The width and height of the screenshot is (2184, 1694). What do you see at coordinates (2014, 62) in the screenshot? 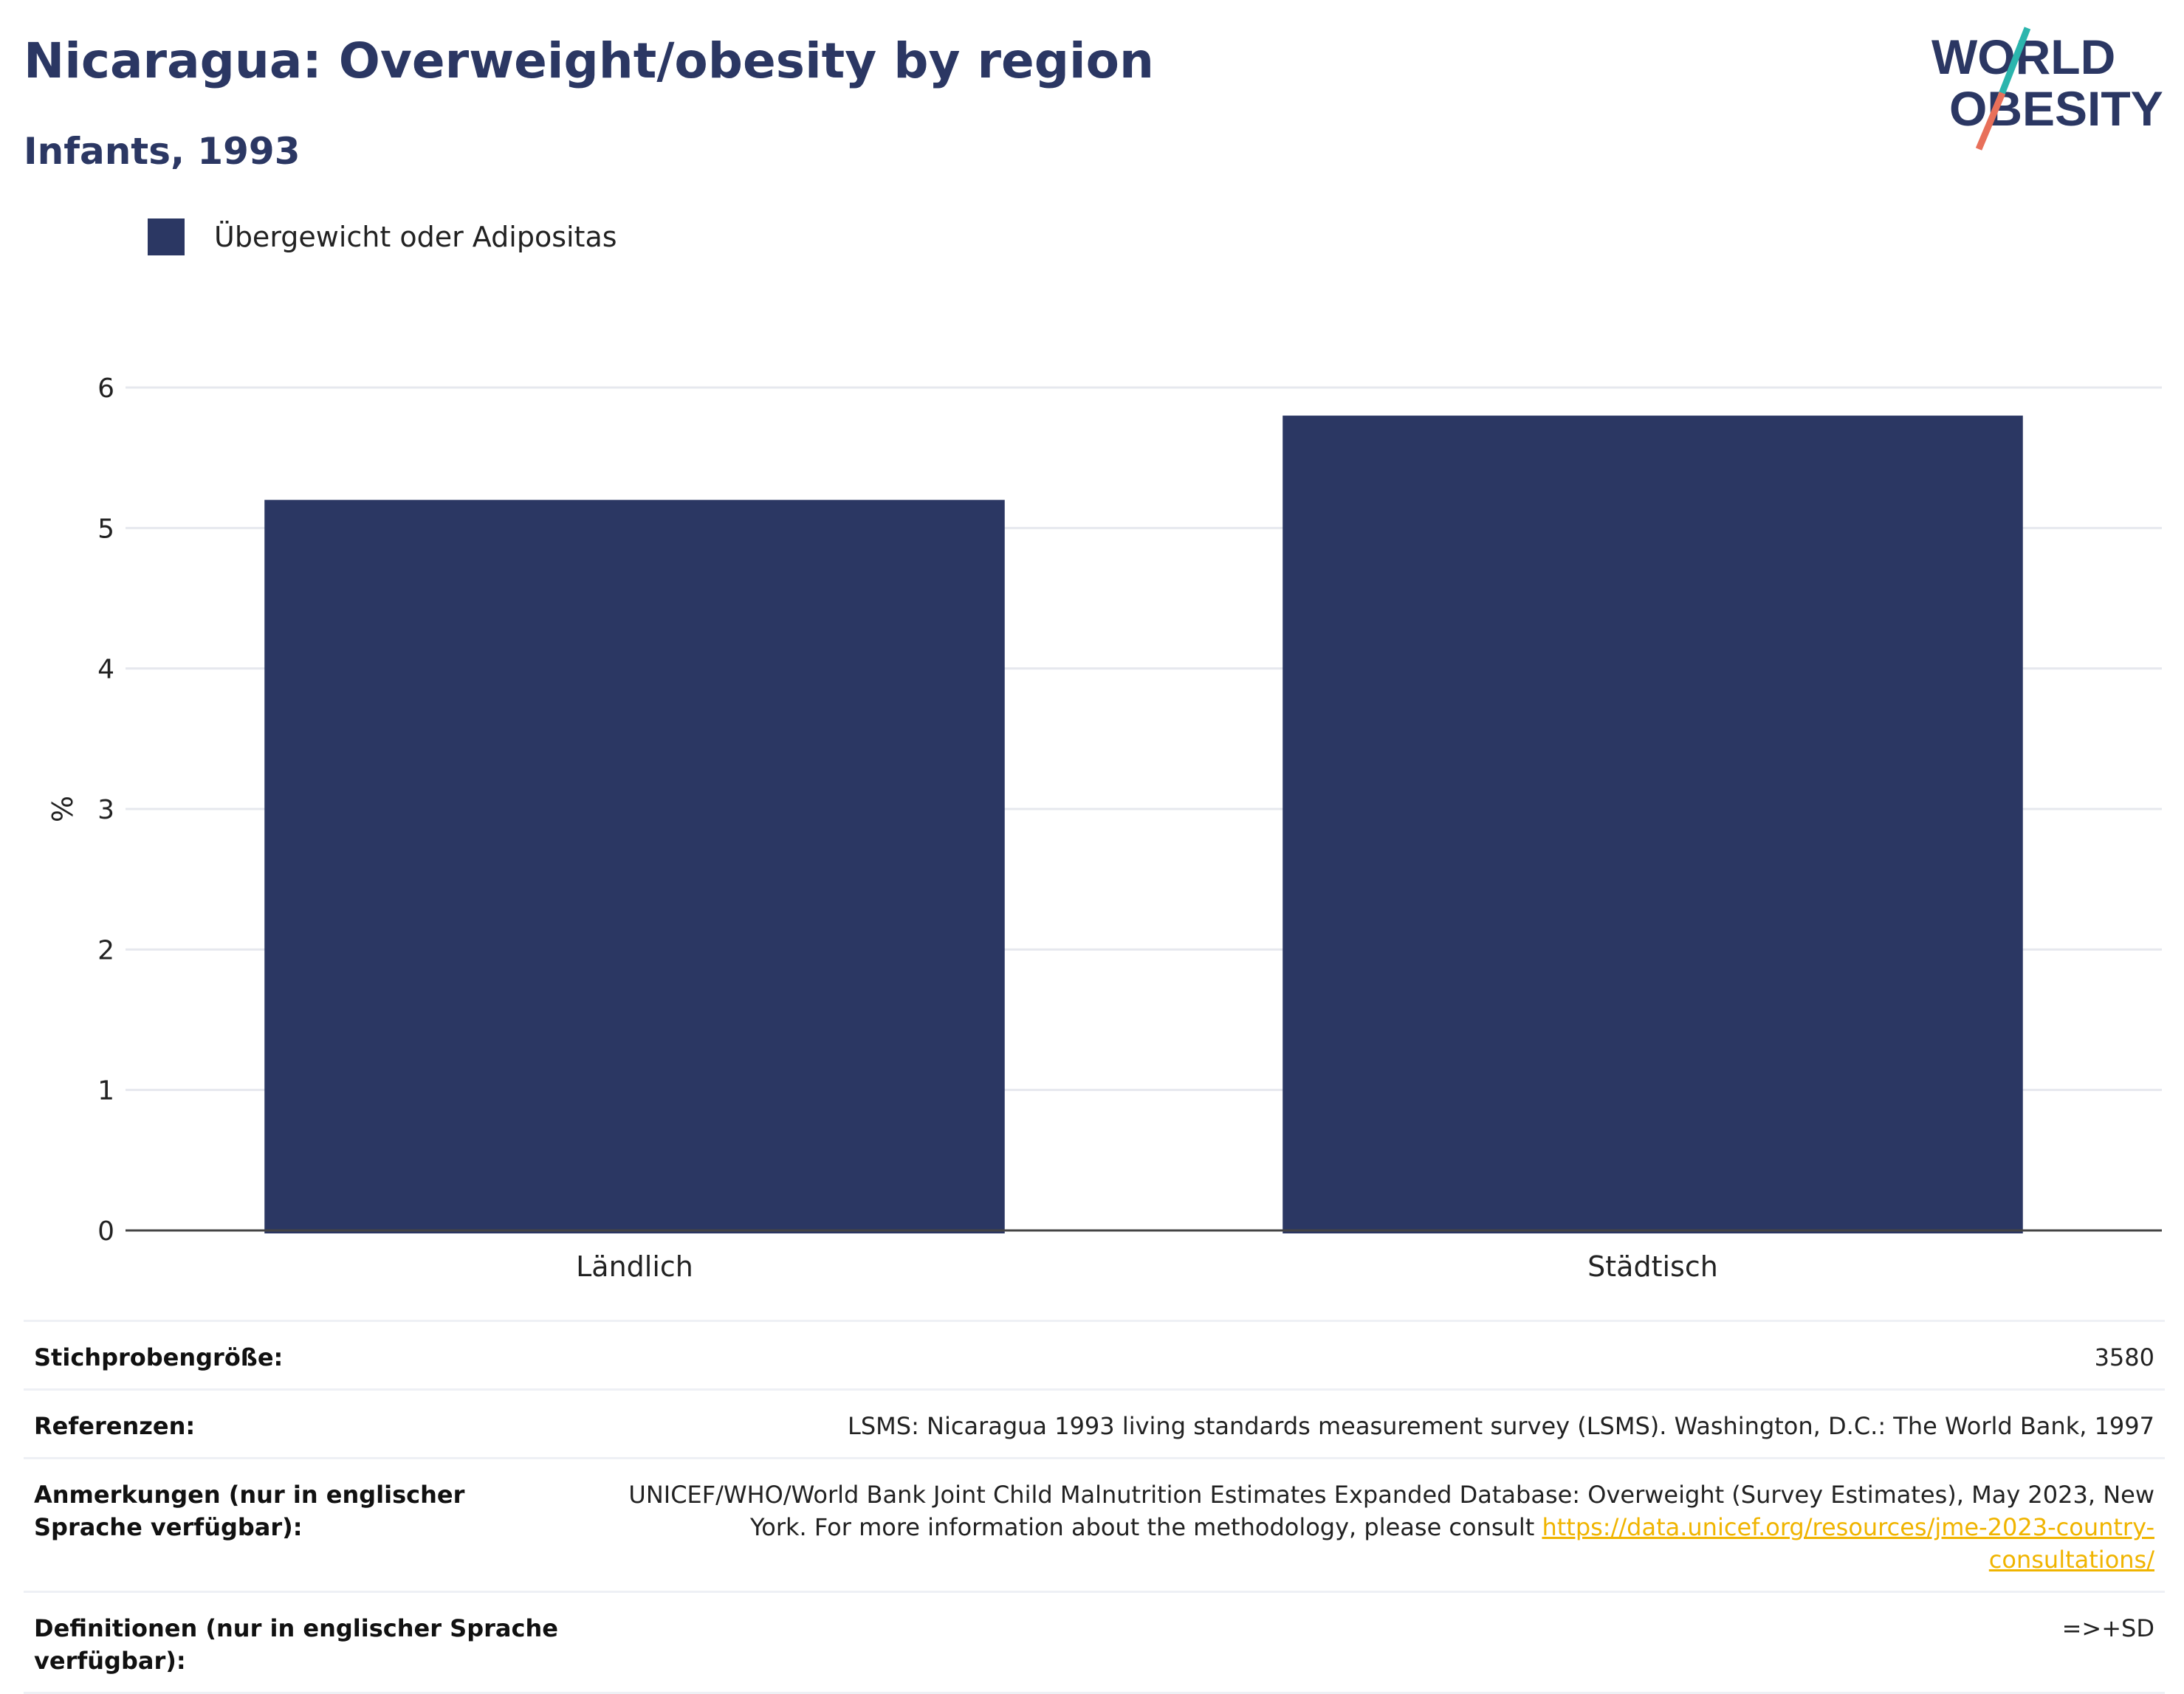
I see `logo-slash-teal` at bounding box center [2014, 62].